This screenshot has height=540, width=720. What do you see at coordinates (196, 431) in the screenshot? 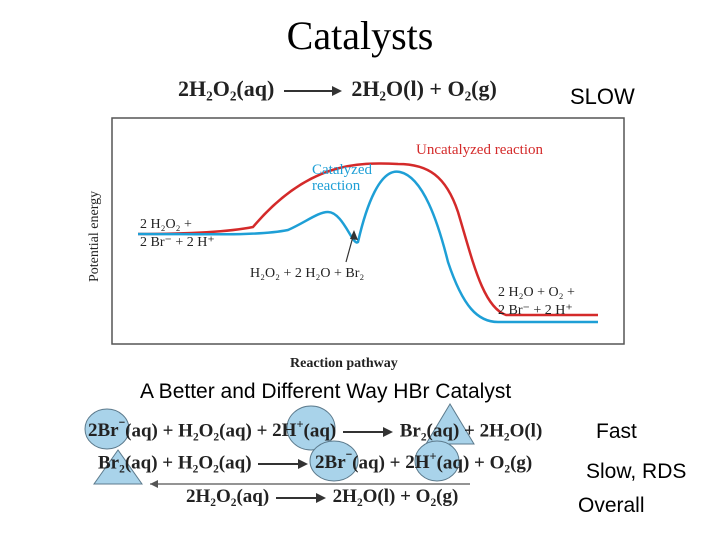
I see `s1-mid-text: (aq) + H₂O₂(aq) +` at bounding box center [196, 431].